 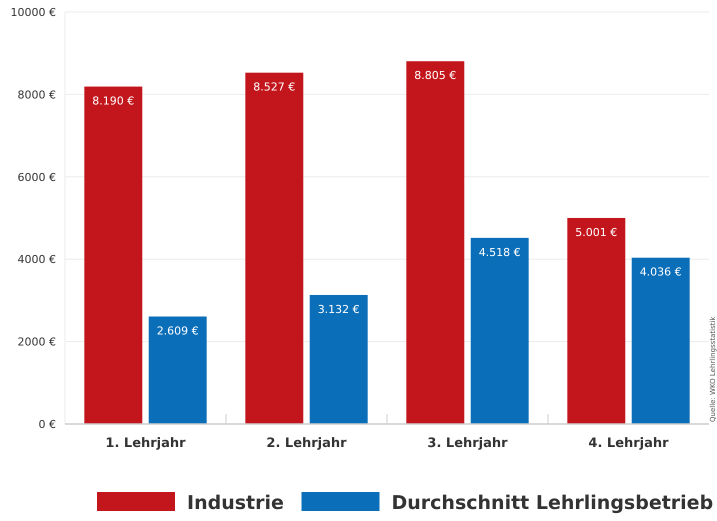 What do you see at coordinates (467, 443) in the screenshot?
I see `x-tick-label: 3. Lehrjahr` at bounding box center [467, 443].